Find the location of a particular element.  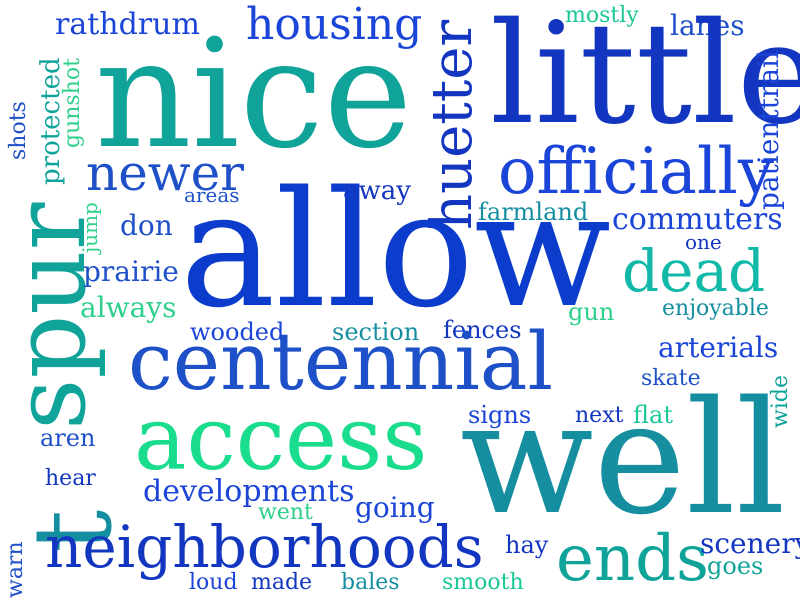

word-loud: loud is located at coordinates (213, 582).